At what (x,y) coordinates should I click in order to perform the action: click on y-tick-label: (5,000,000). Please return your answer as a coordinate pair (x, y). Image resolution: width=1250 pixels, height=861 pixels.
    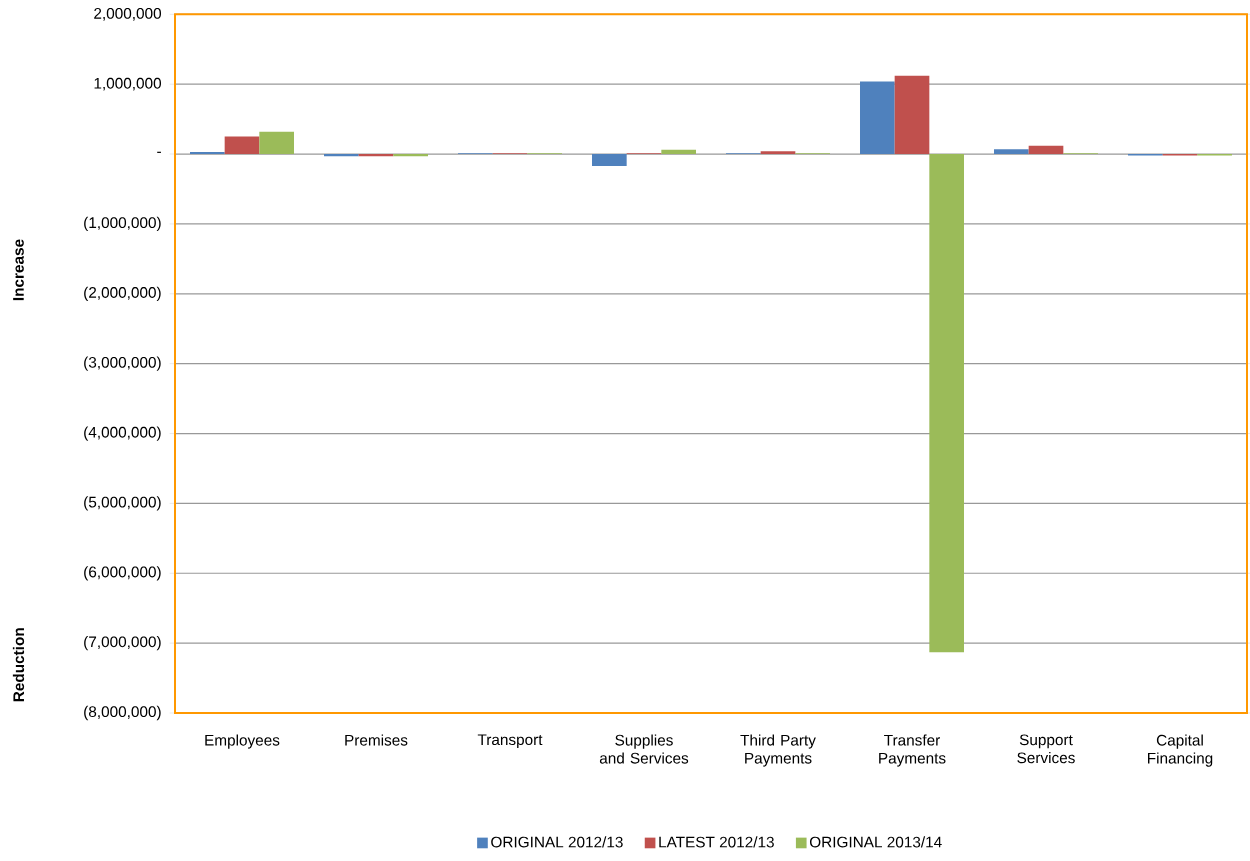
    Looking at the image, I should click on (122, 503).